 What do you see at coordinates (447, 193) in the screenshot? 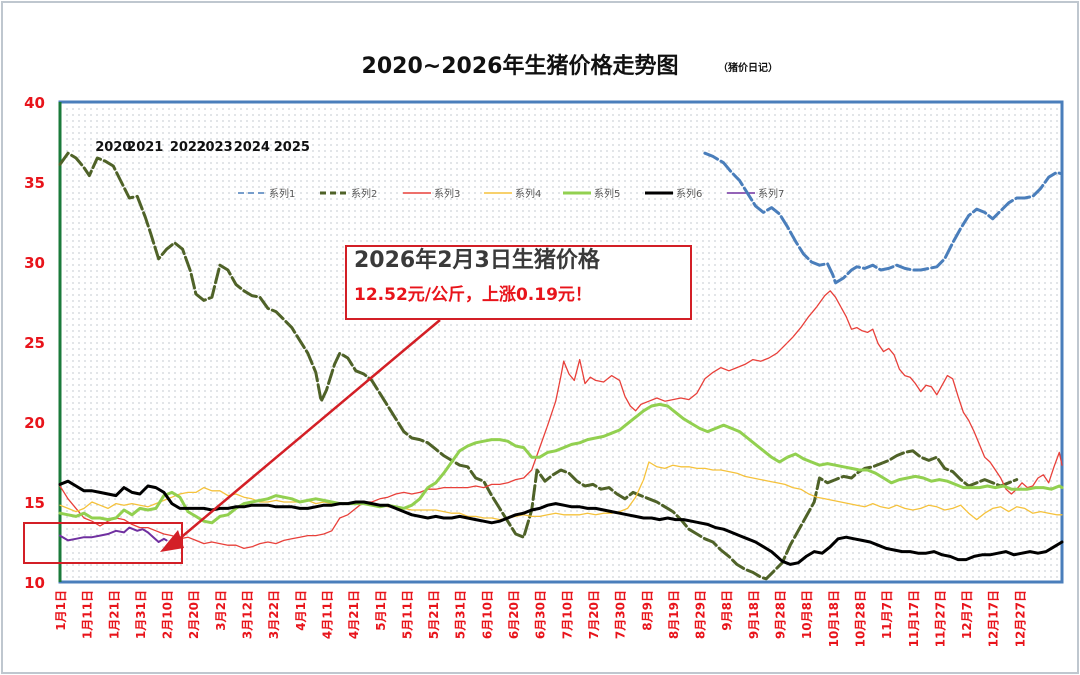
I see `legend-entry: 系列3` at bounding box center [447, 193].